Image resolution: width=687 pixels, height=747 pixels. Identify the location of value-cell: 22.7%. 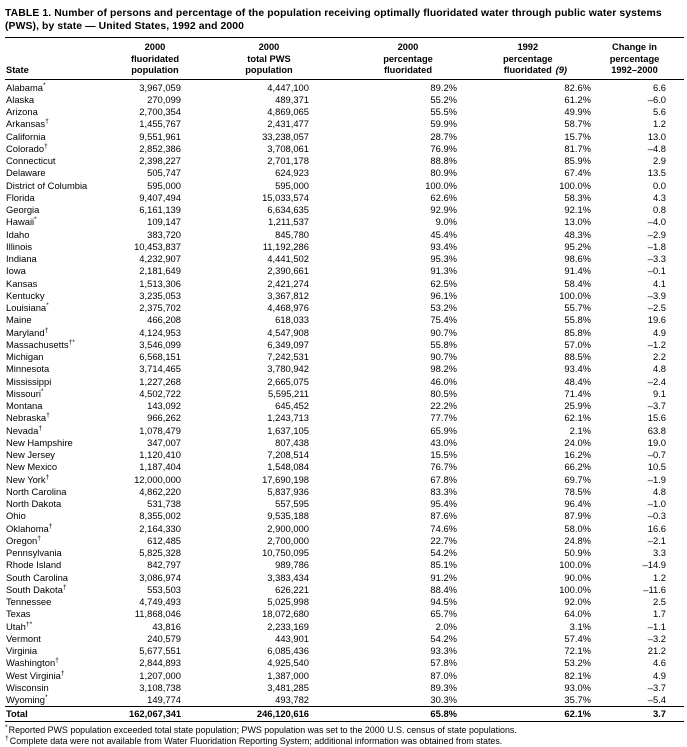
(443, 540).